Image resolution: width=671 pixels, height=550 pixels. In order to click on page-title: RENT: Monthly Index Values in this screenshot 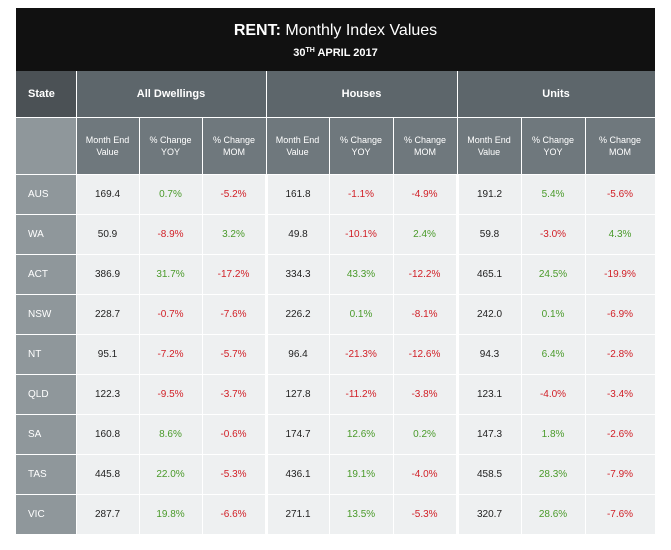, I will do `click(335, 31)`.